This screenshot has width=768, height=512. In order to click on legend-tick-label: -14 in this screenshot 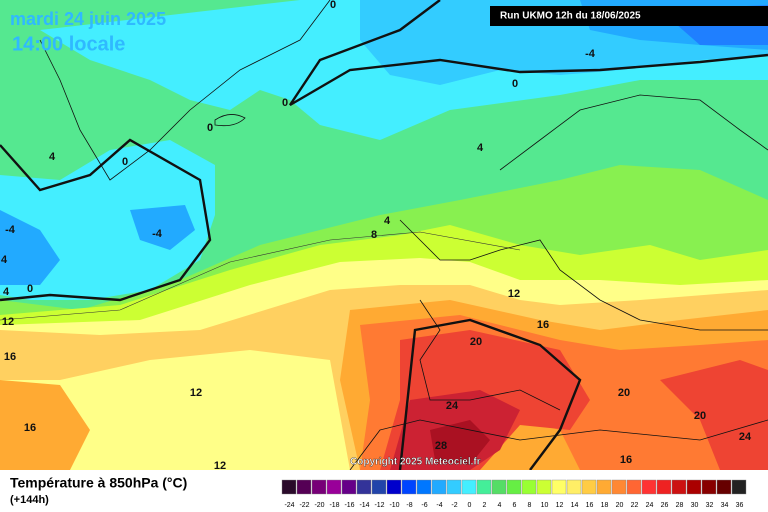, I will do `click(364, 505)`.